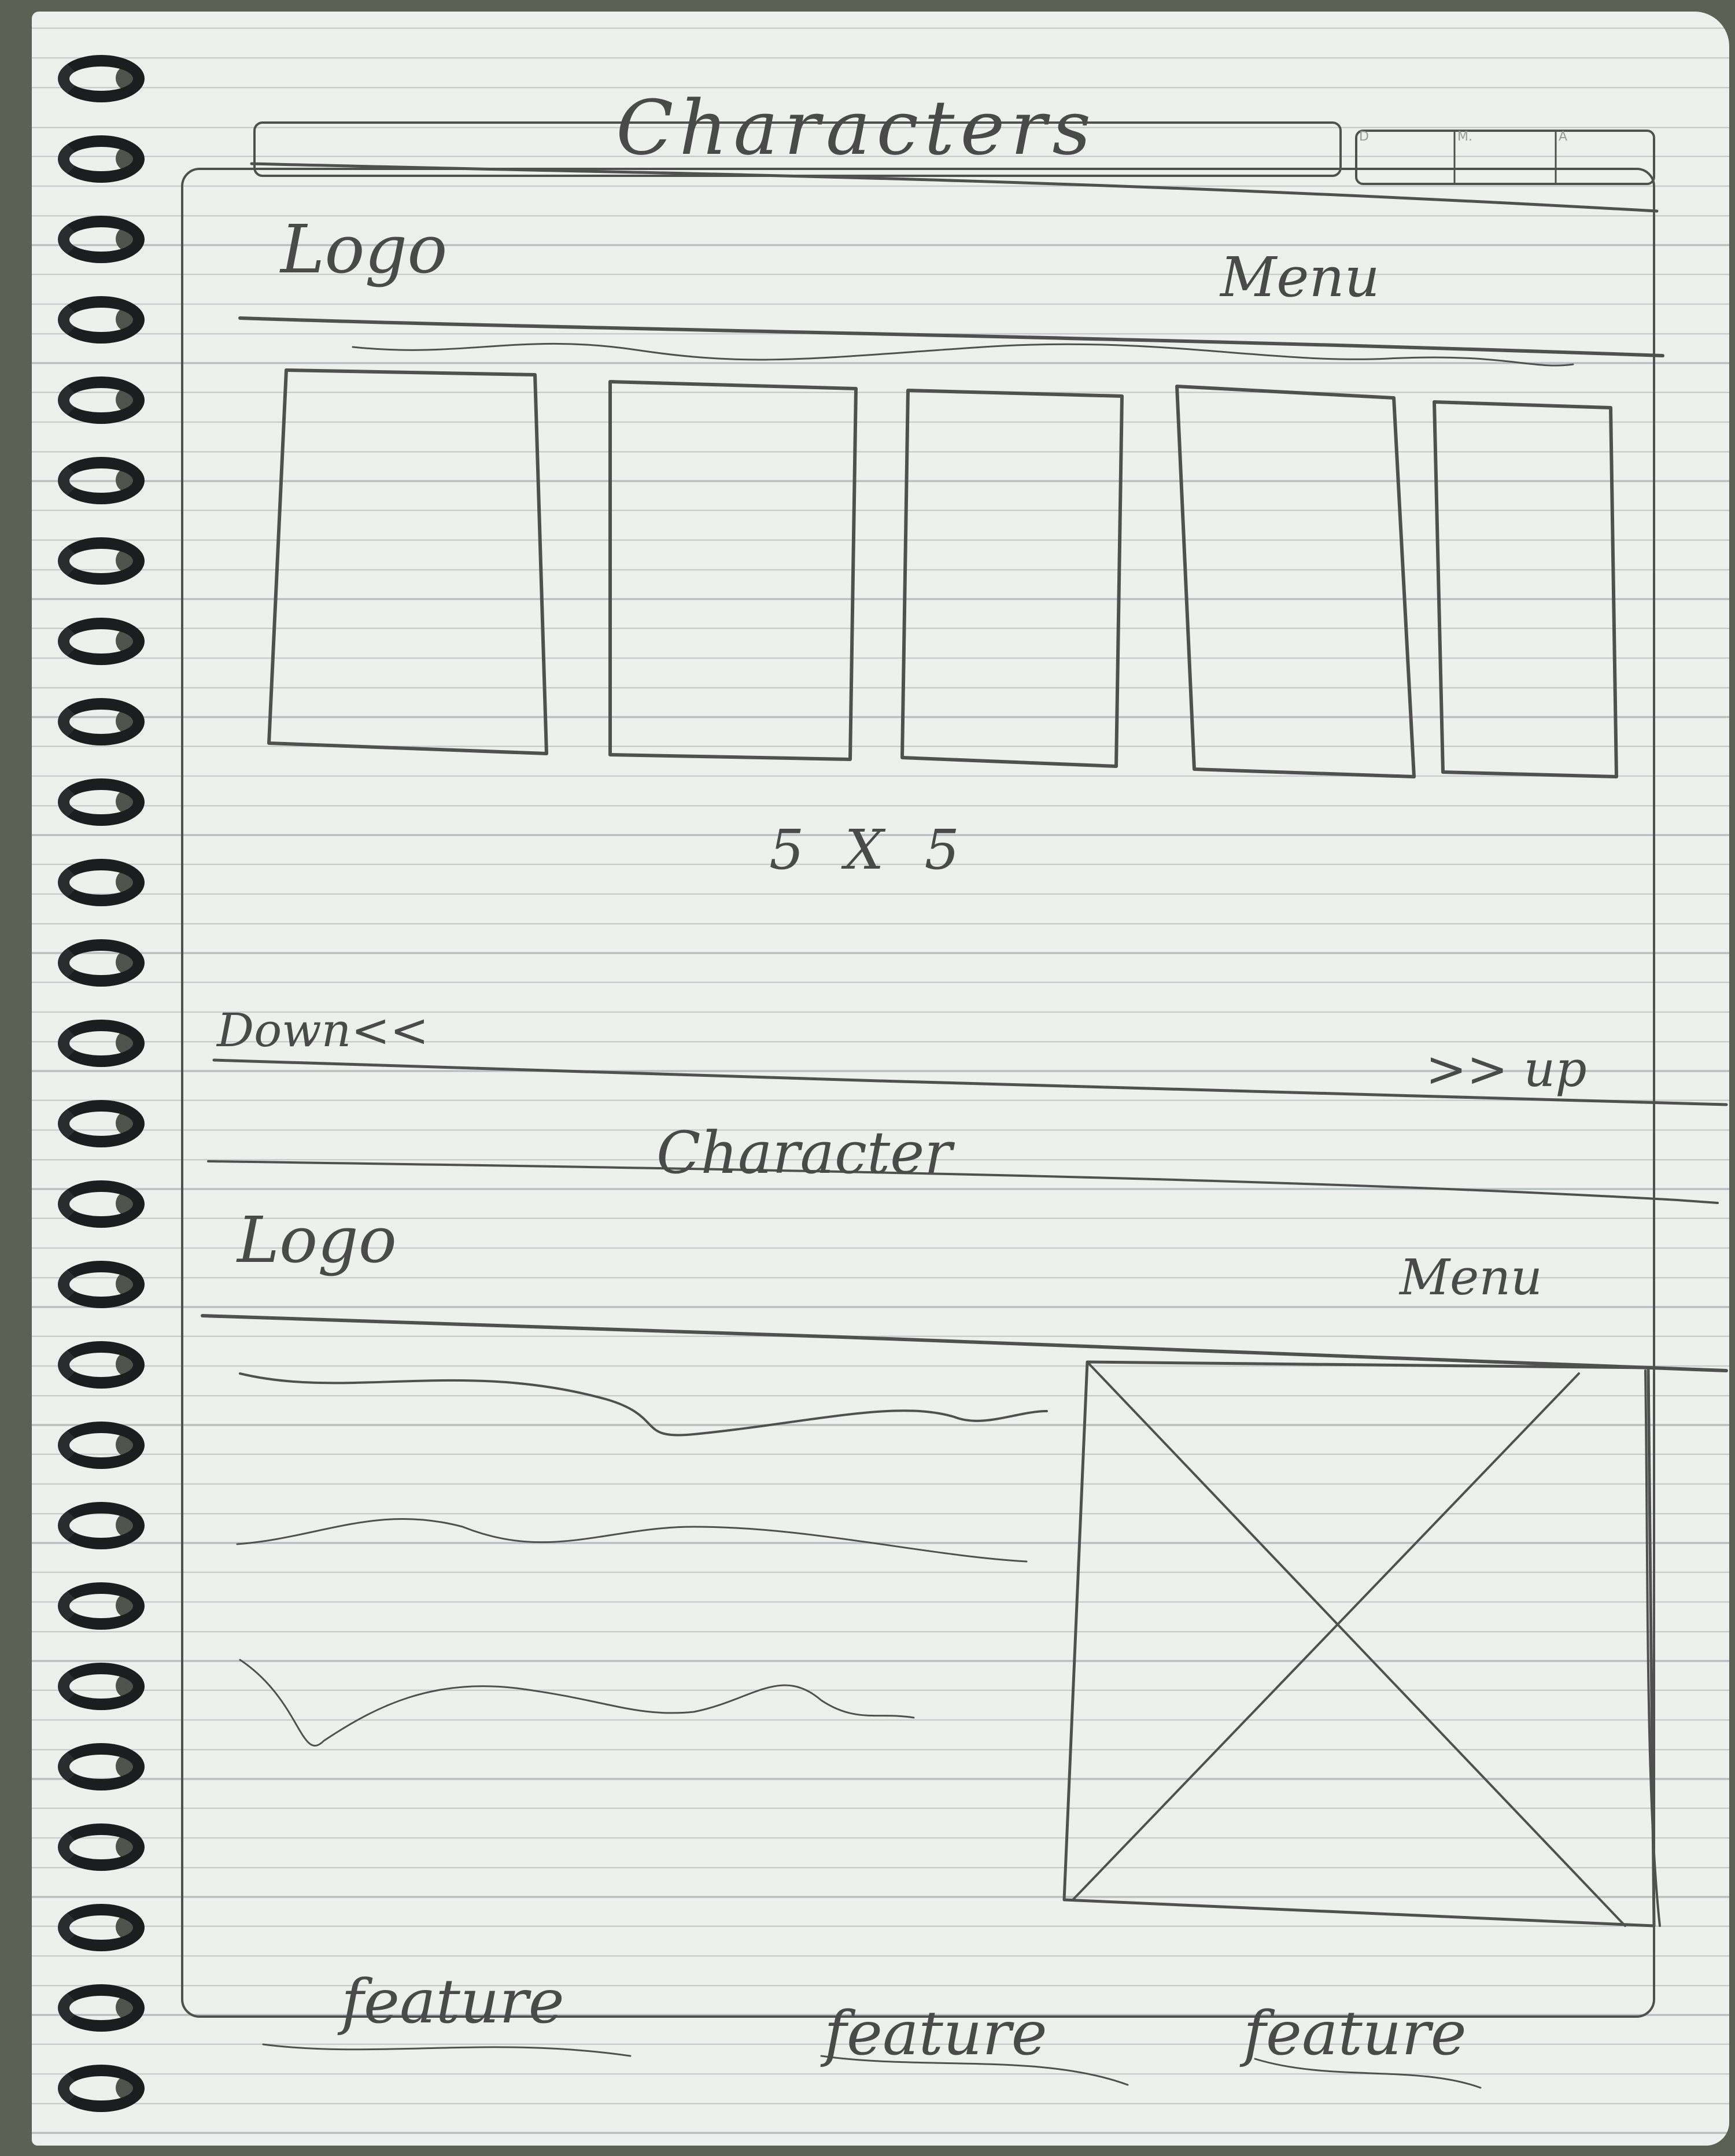  Describe the element at coordinates (963, 354) in the screenshot. I see `squiggle-divider` at that location.